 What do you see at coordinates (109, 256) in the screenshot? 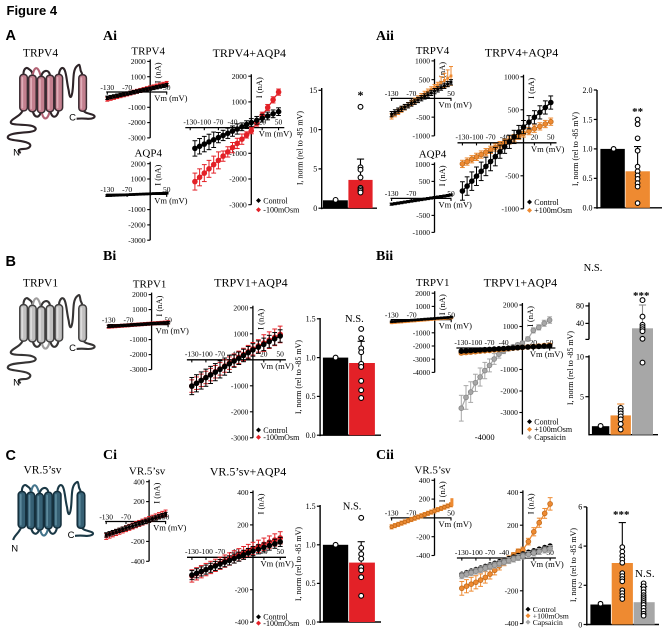
I see `svg-text: Bi` at bounding box center [109, 256].